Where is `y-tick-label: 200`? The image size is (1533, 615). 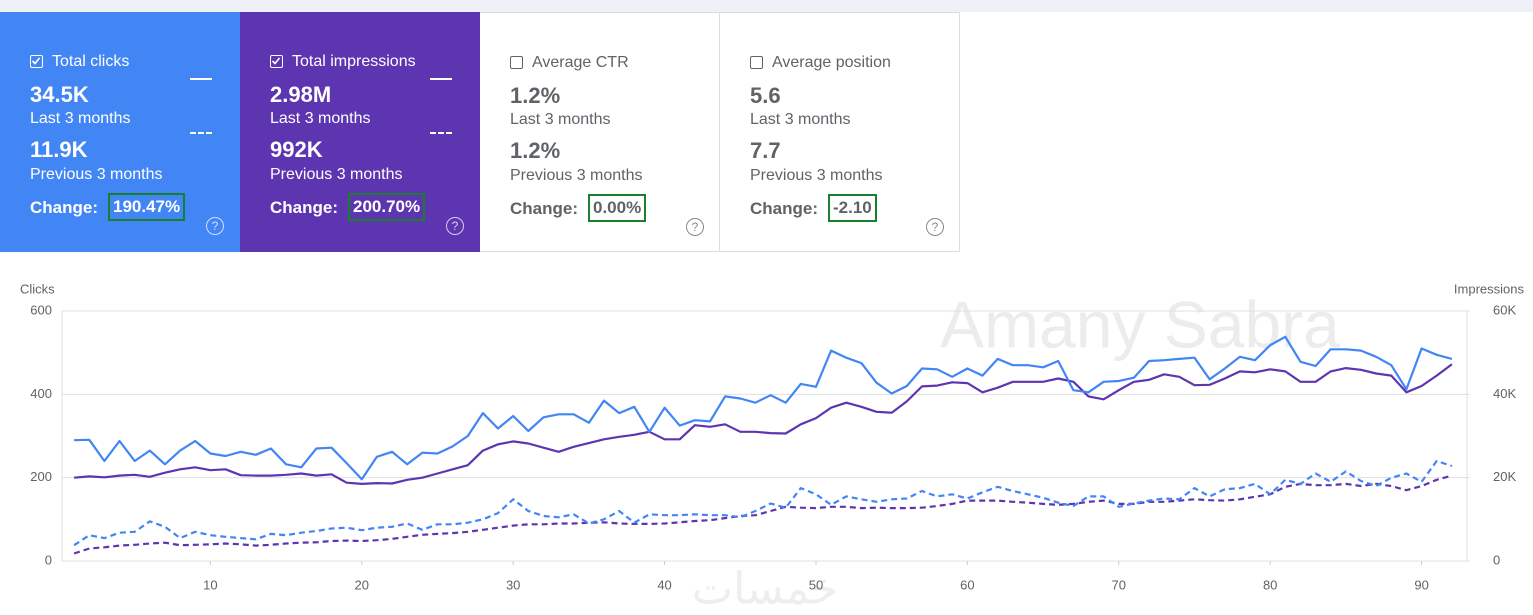 y-tick-label: 200 is located at coordinates (41, 476).